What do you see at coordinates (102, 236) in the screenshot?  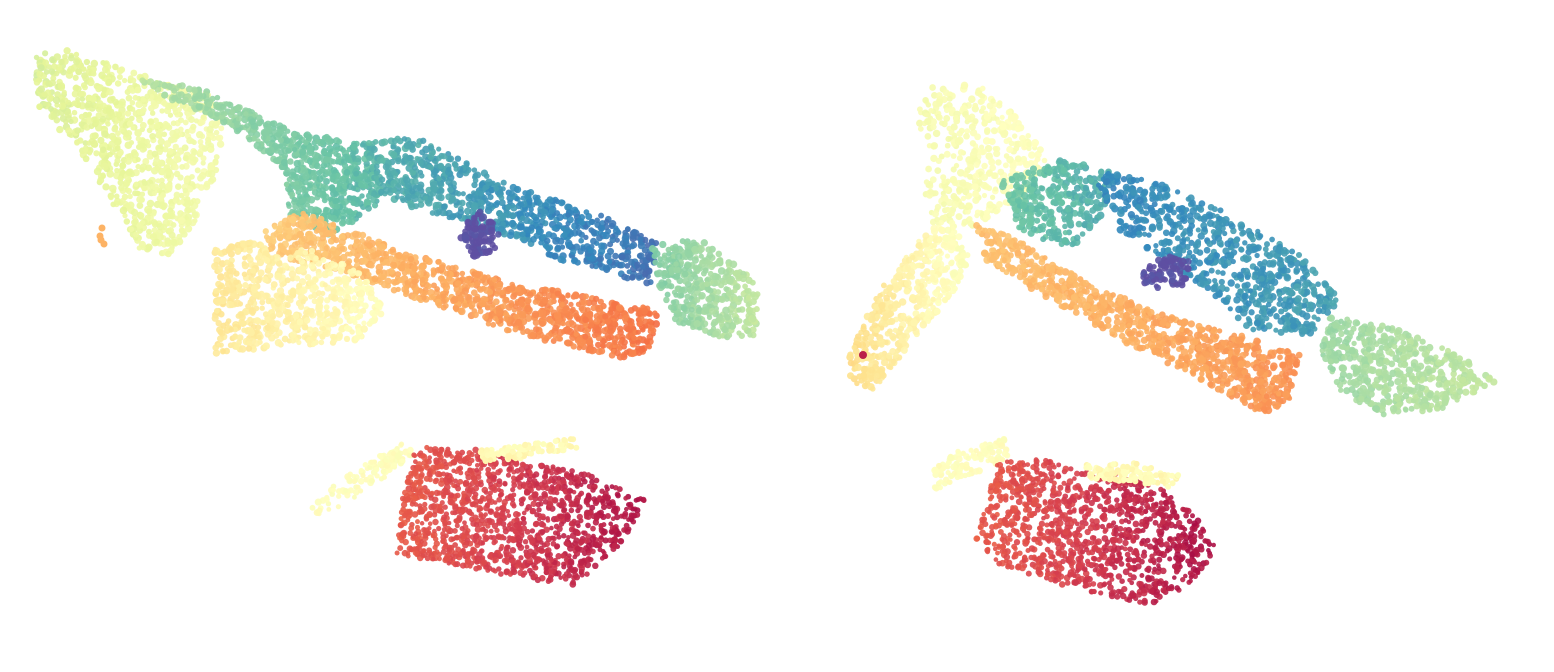 I see `orange-edge-dots` at bounding box center [102, 236].